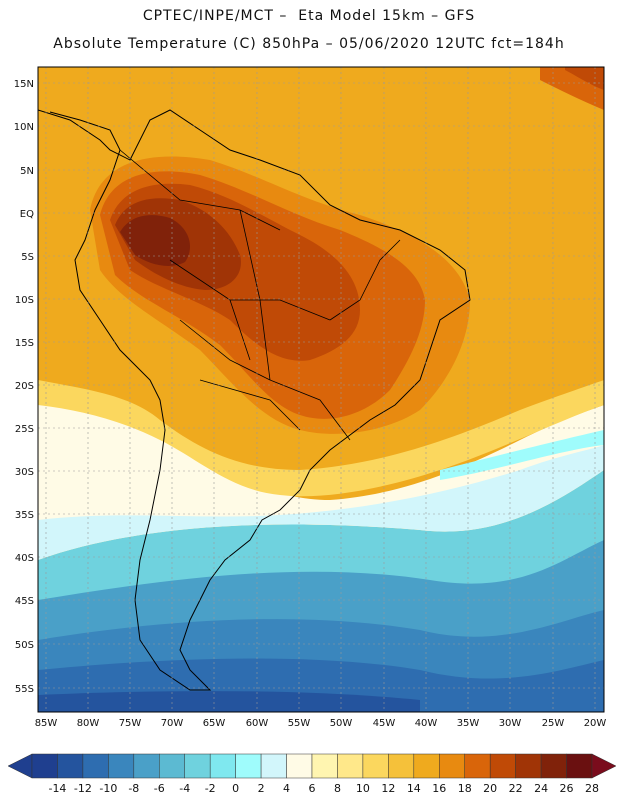 This screenshot has width=618, height=800. I want to click on lat-label: 5N, so click(27, 171).